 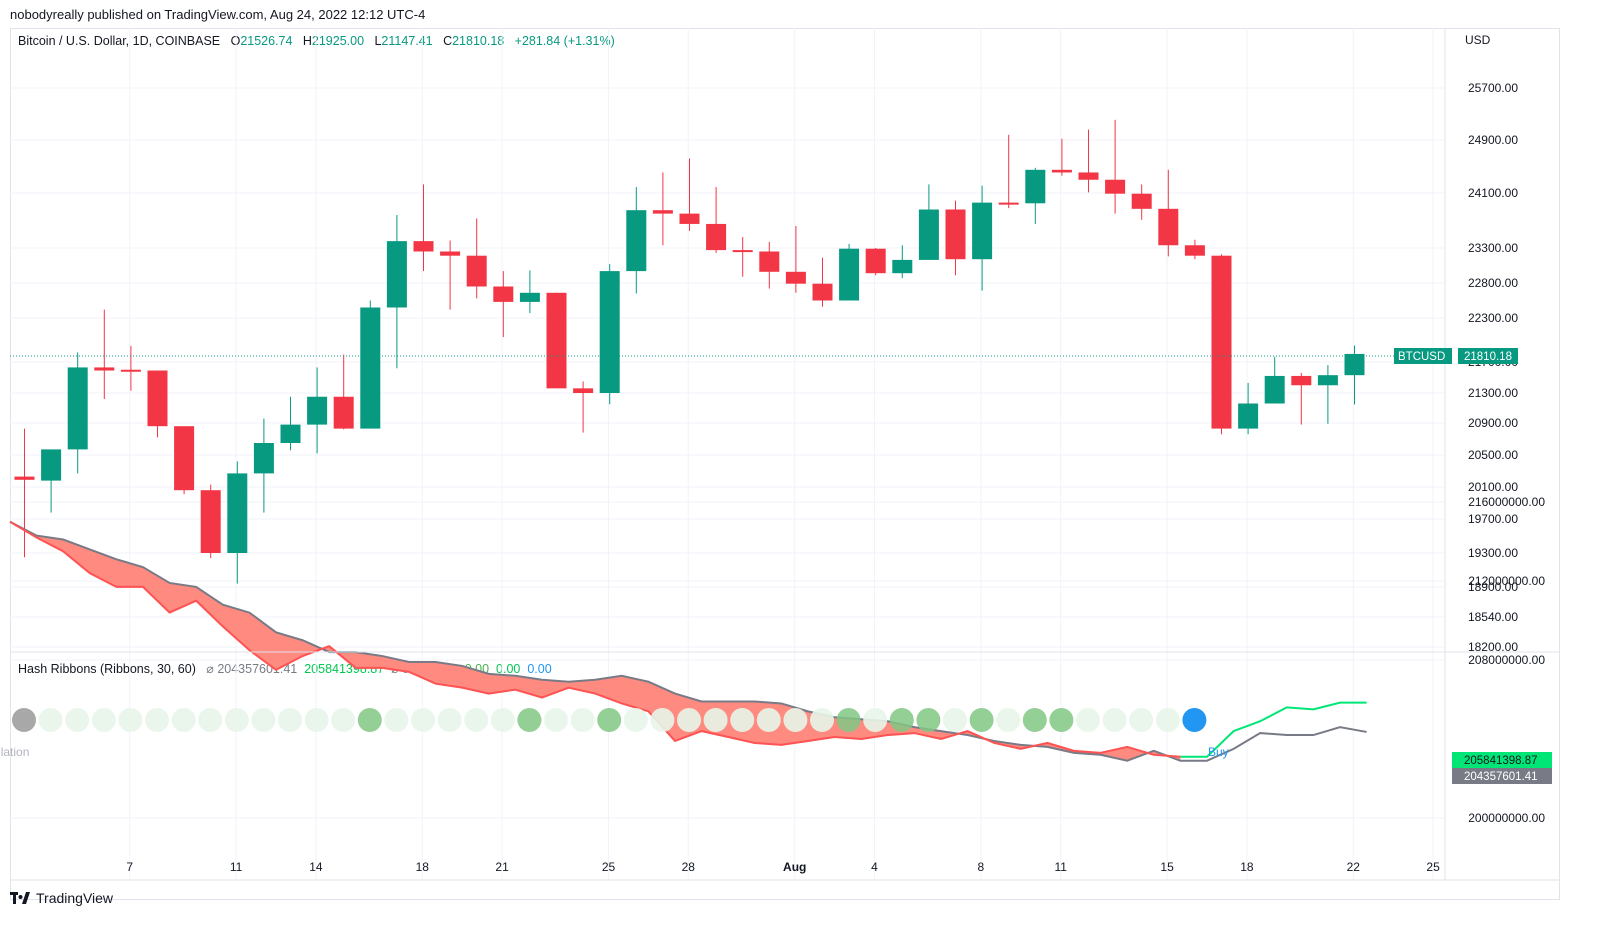 What do you see at coordinates (448, 41) in the screenshot?
I see `close-label: C` at bounding box center [448, 41].